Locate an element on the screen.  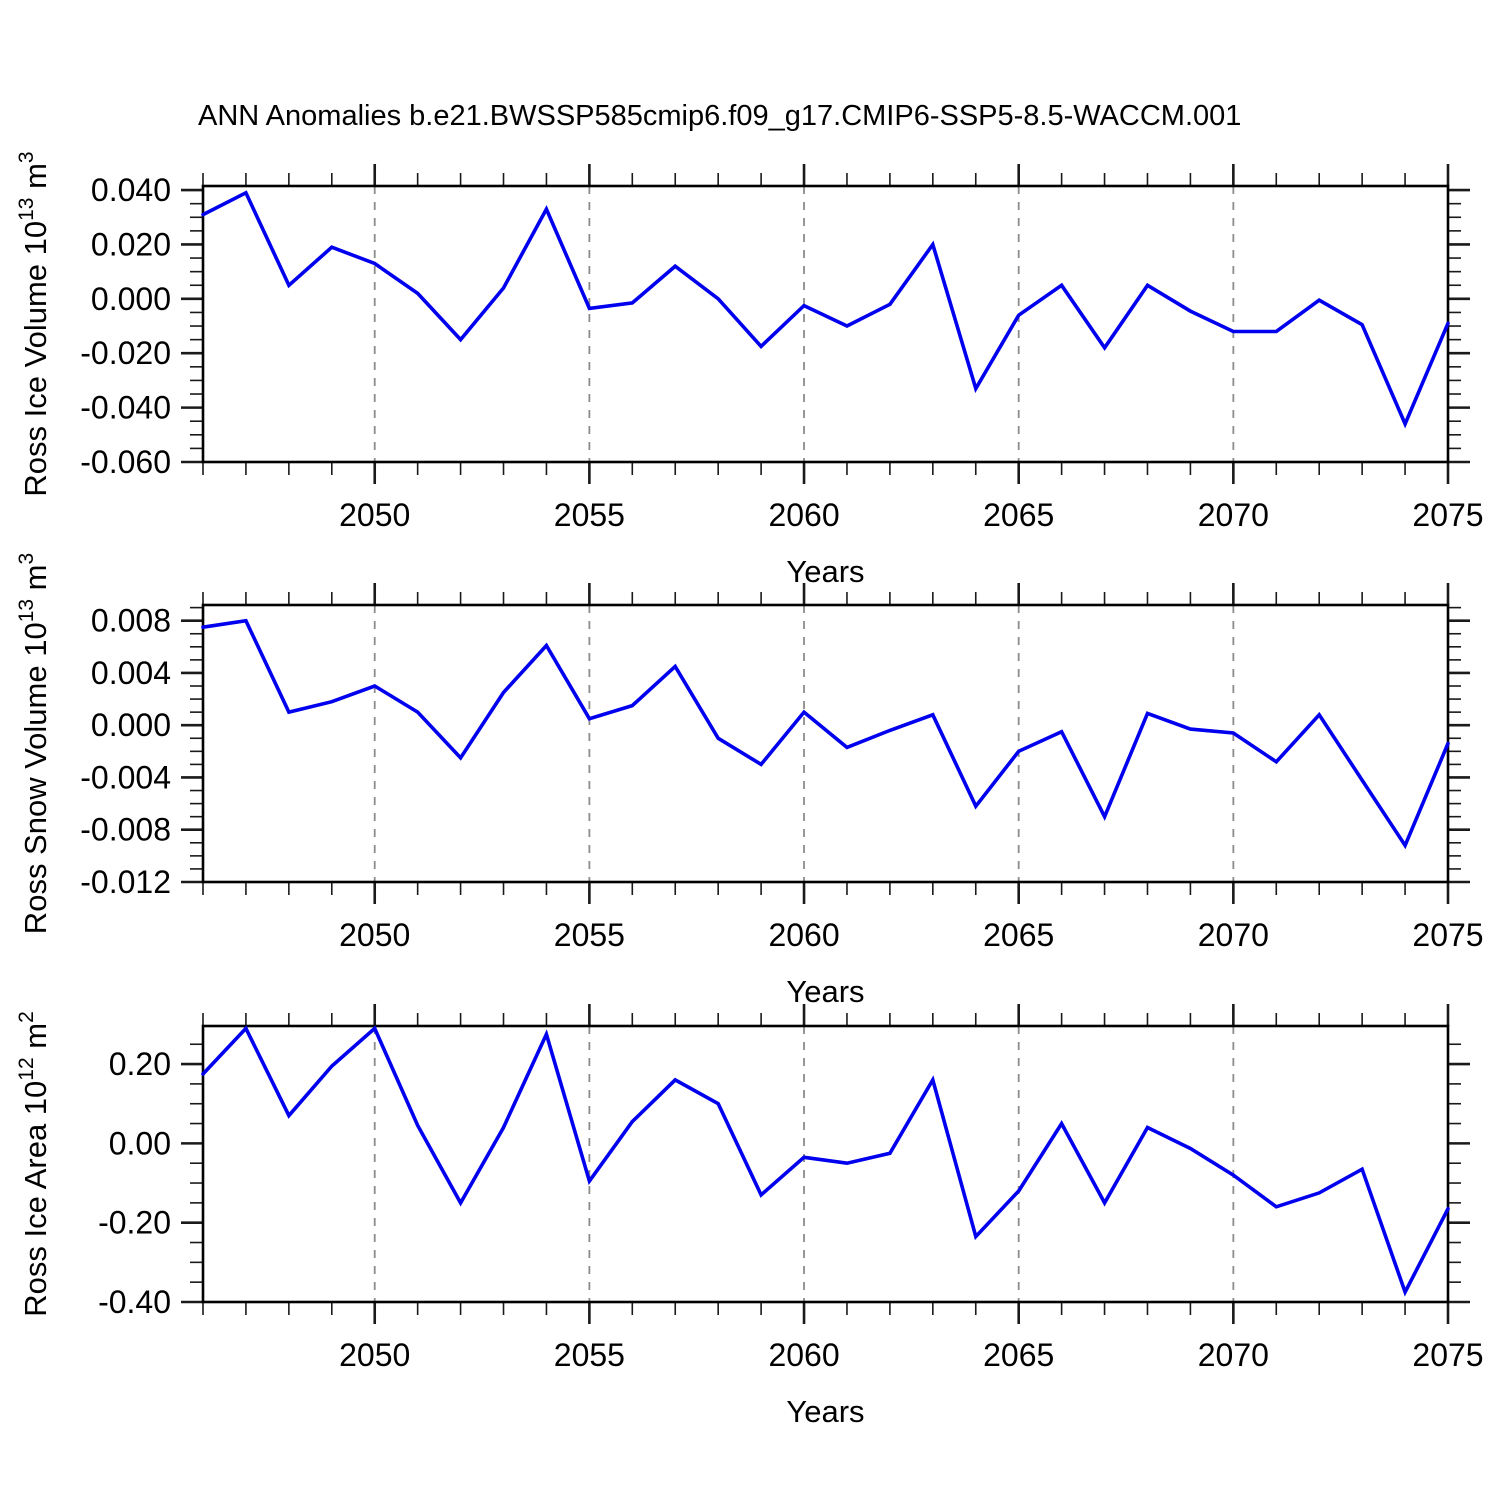
data-line-ross-ice-volume is located at coordinates (825, 309).